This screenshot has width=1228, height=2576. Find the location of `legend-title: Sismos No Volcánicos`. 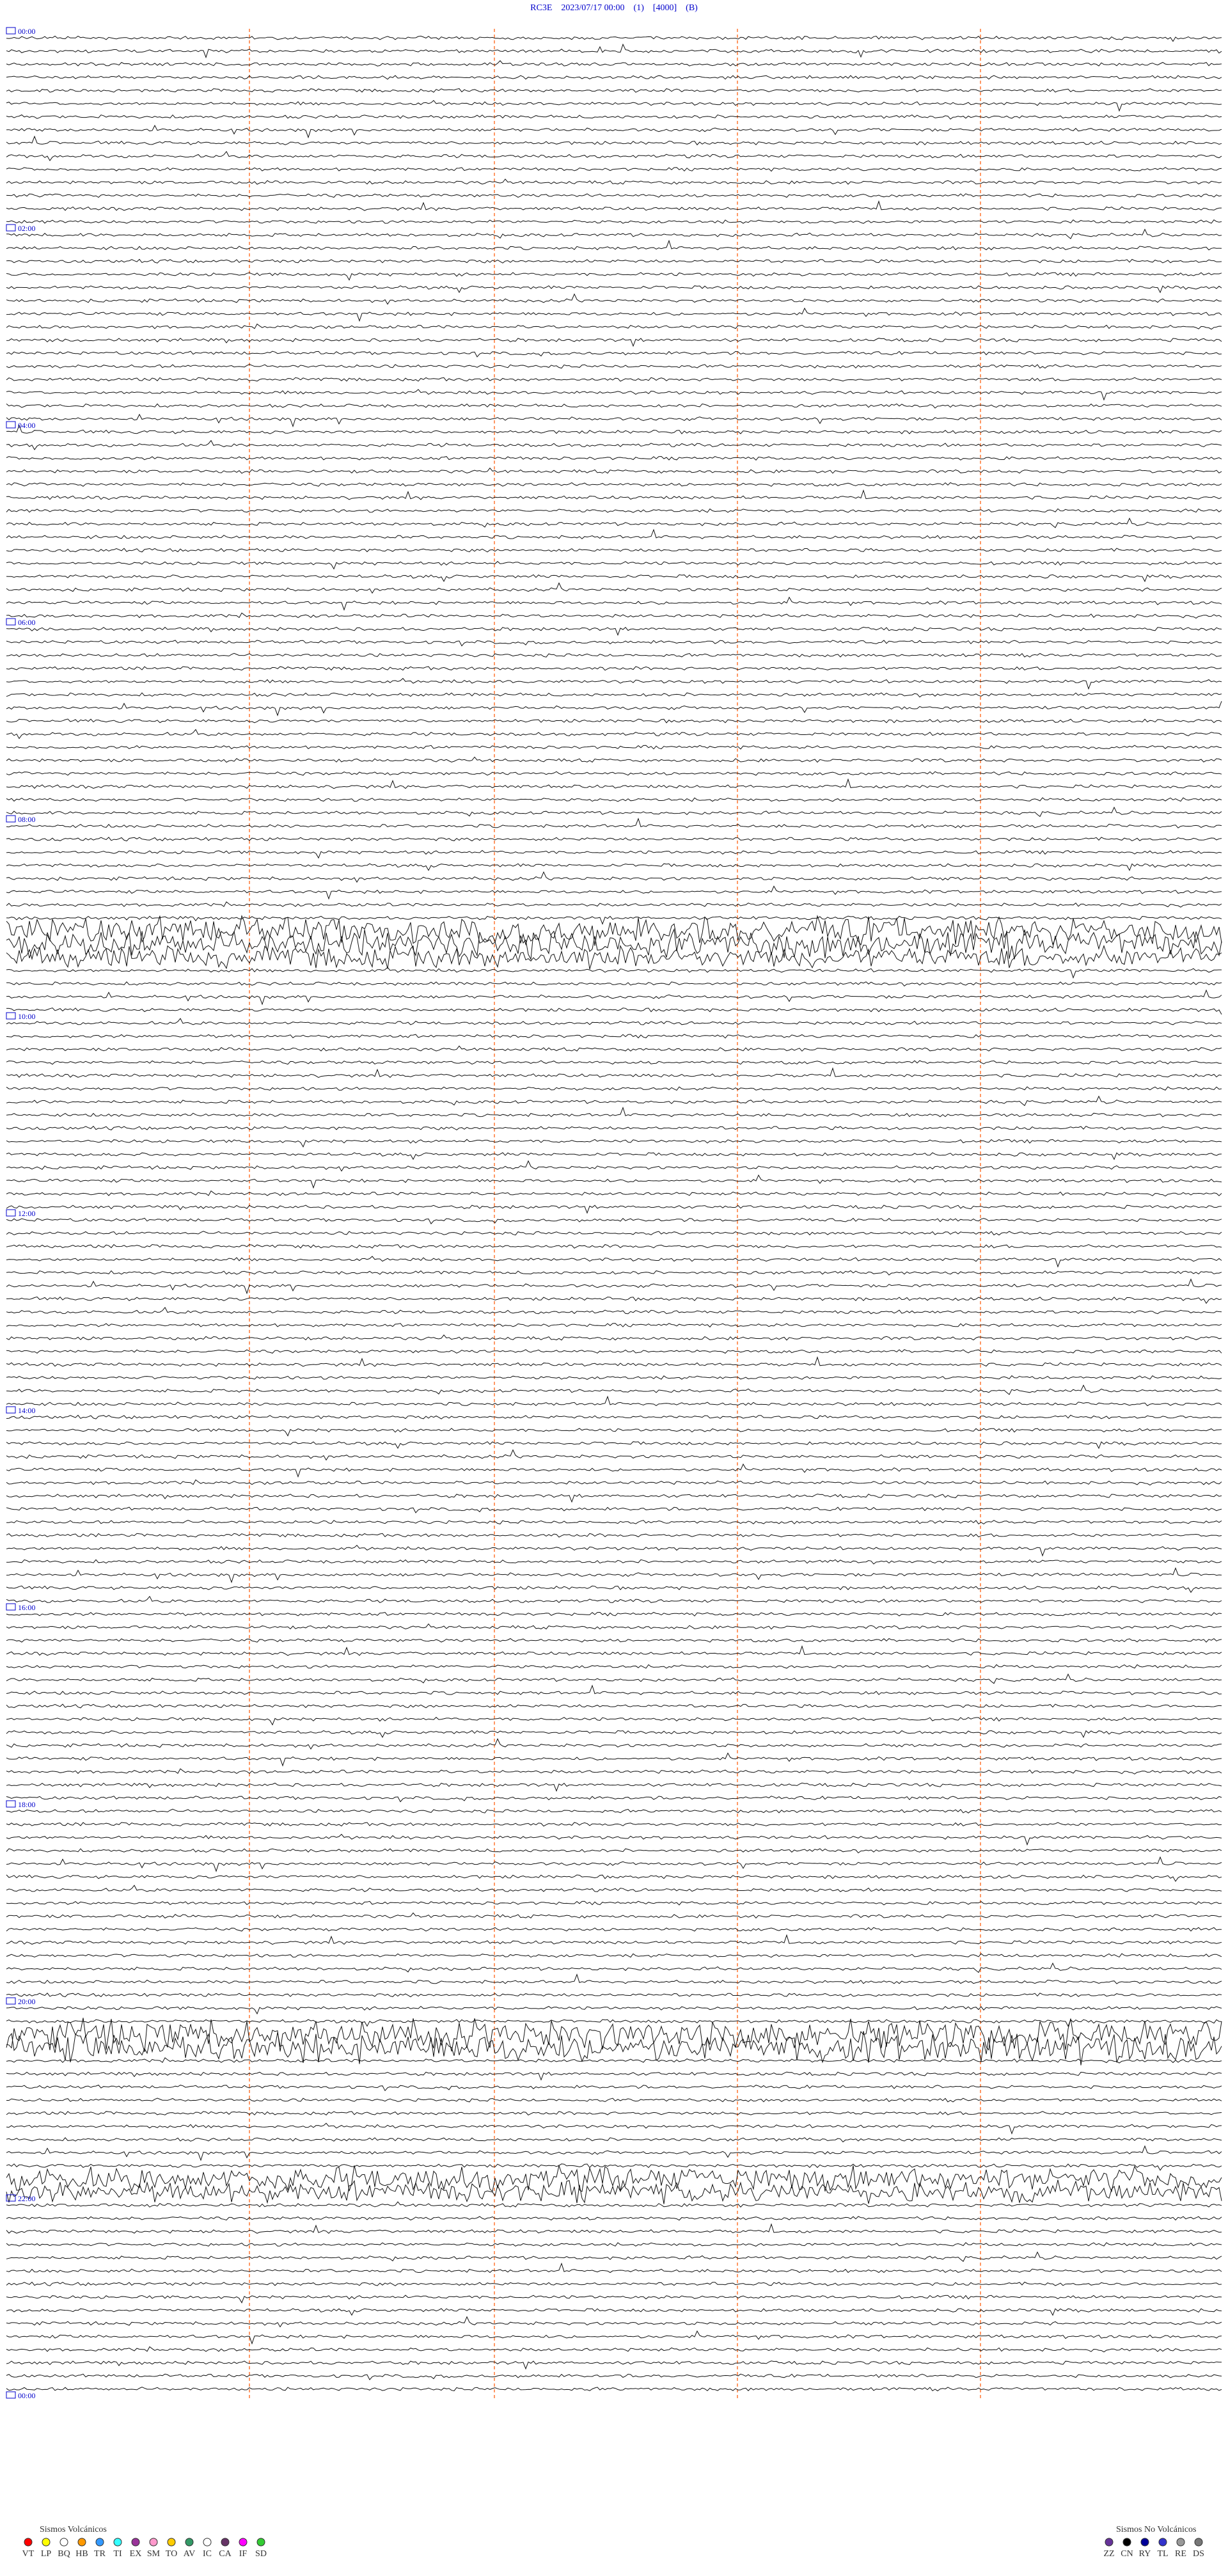

legend-title: Sismos No Volcánicos is located at coordinates (1156, 2529).